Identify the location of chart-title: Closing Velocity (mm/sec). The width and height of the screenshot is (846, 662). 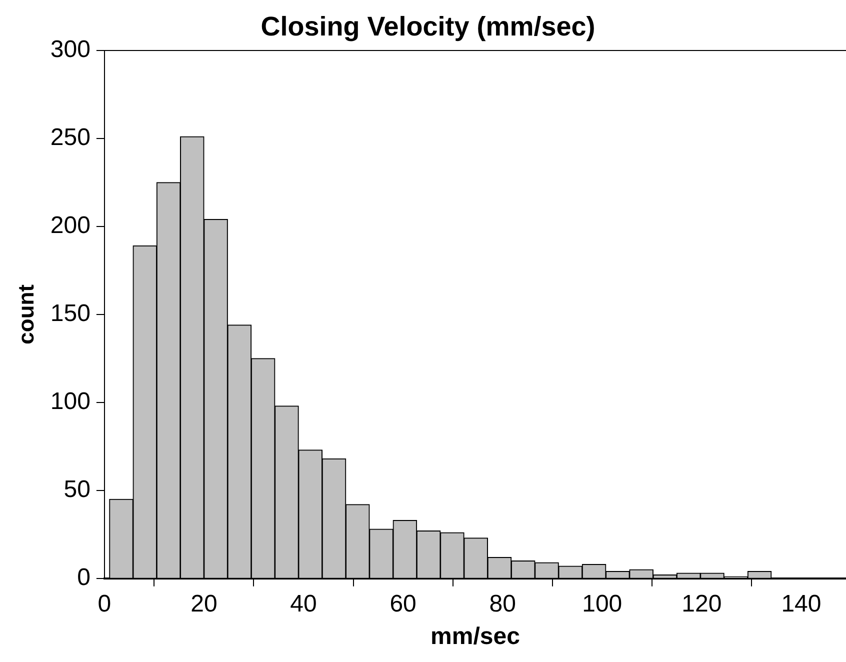
(428, 27).